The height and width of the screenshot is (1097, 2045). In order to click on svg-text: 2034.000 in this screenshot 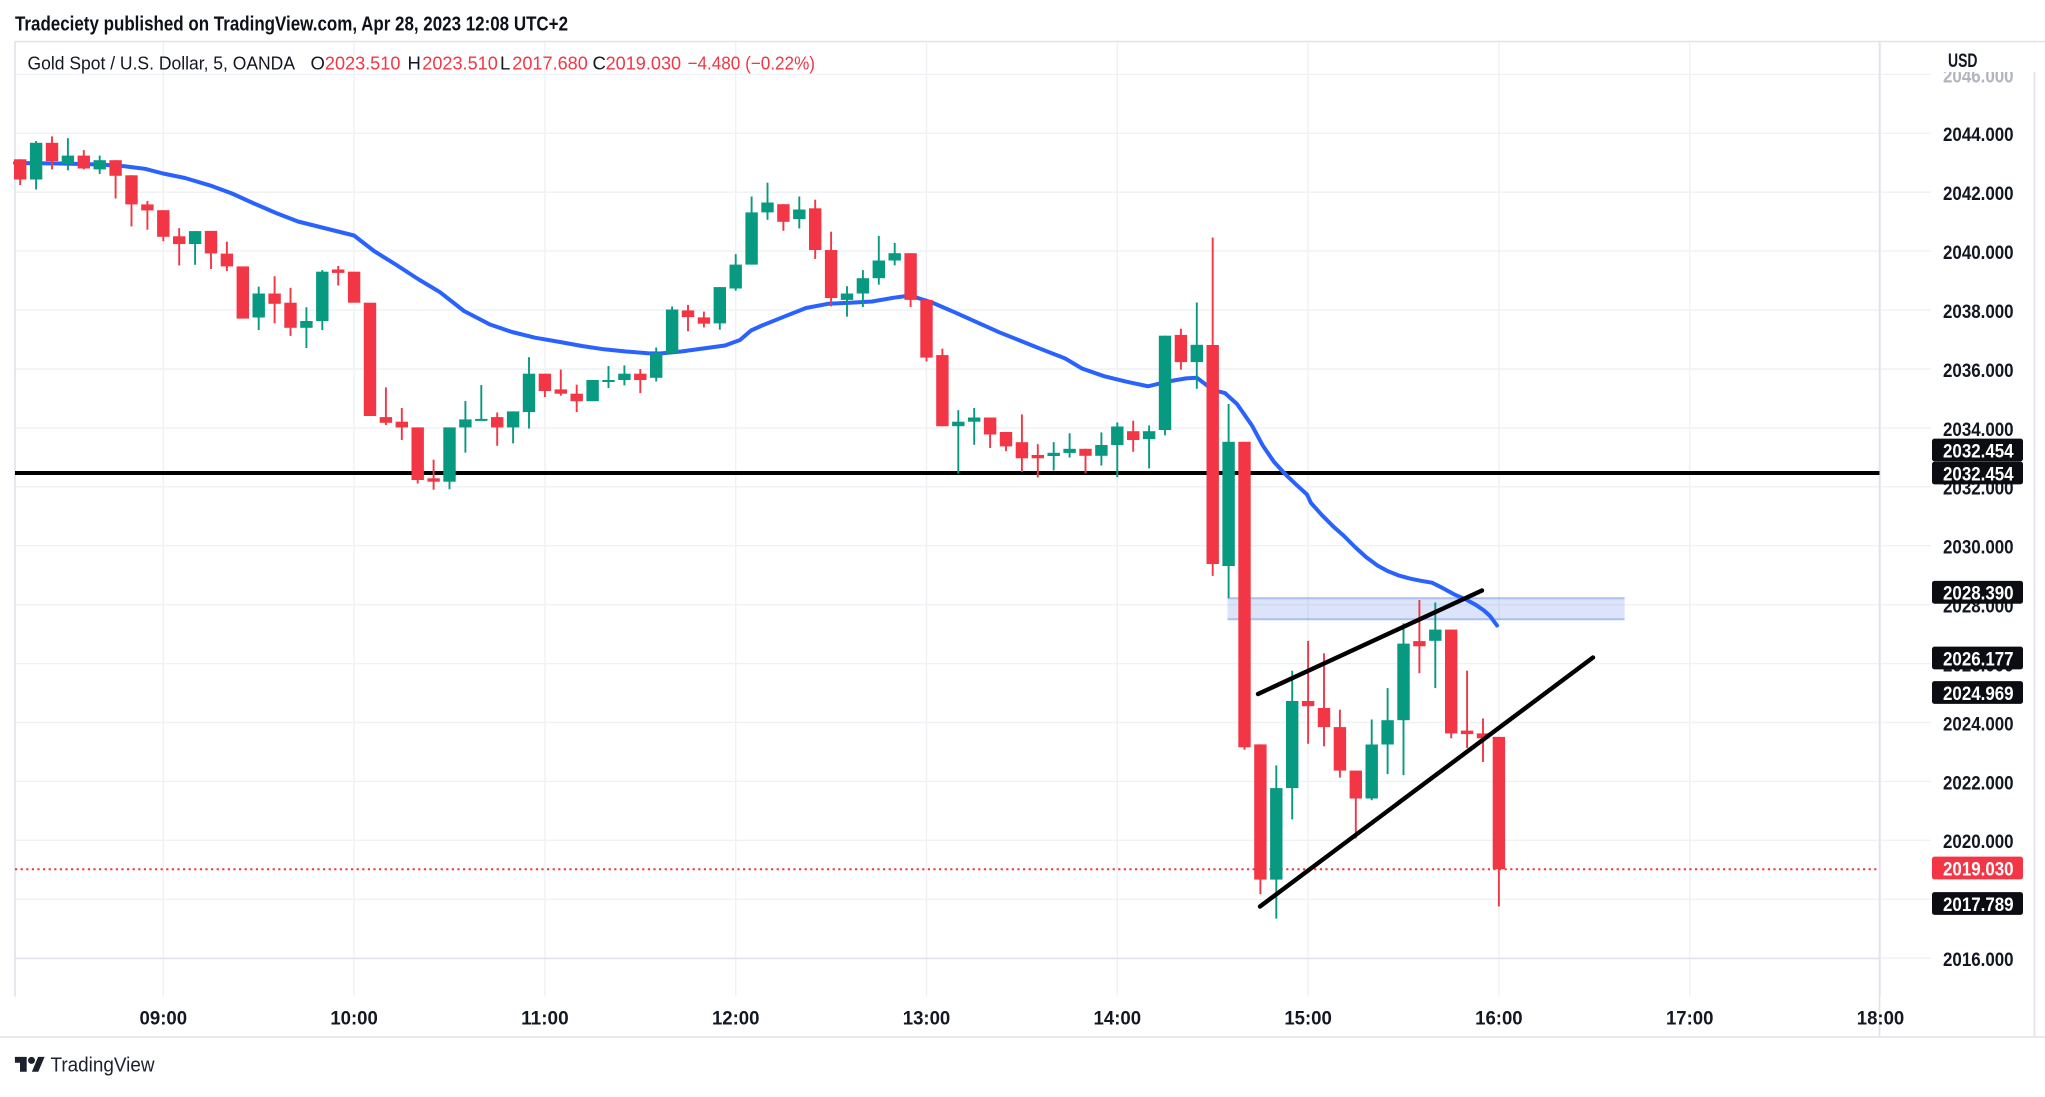, I will do `click(1978, 430)`.